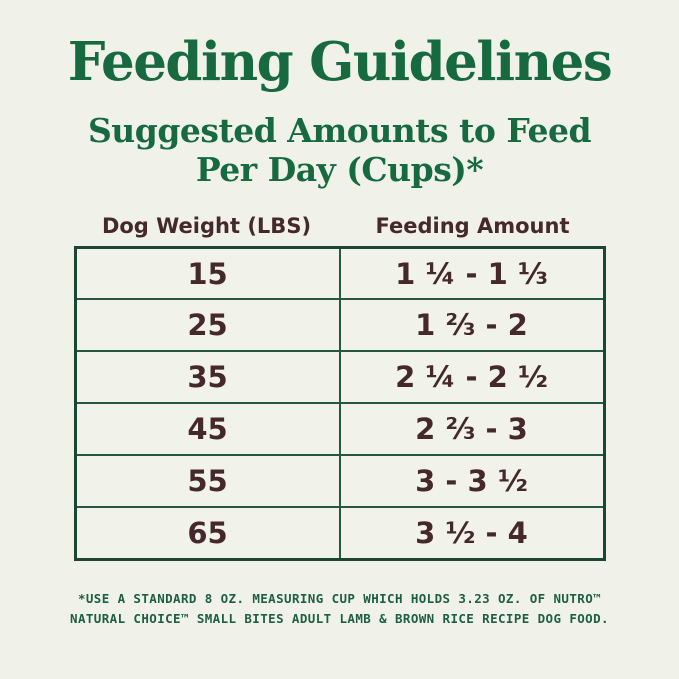 The height and width of the screenshot is (679, 679). What do you see at coordinates (471, 325) in the screenshot?
I see `feeding-amount-cell: 1 ⅔ - 2` at bounding box center [471, 325].